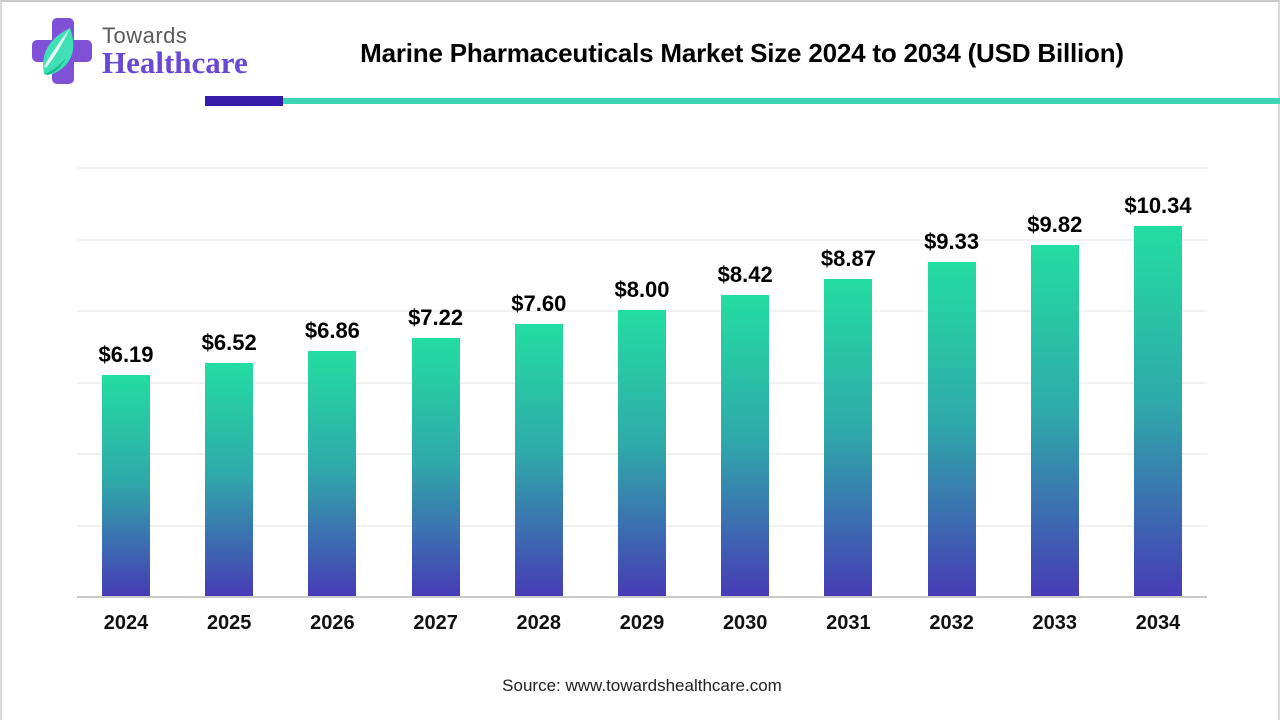 The height and width of the screenshot is (720, 1280). I want to click on bar-2029, so click(642, 453).